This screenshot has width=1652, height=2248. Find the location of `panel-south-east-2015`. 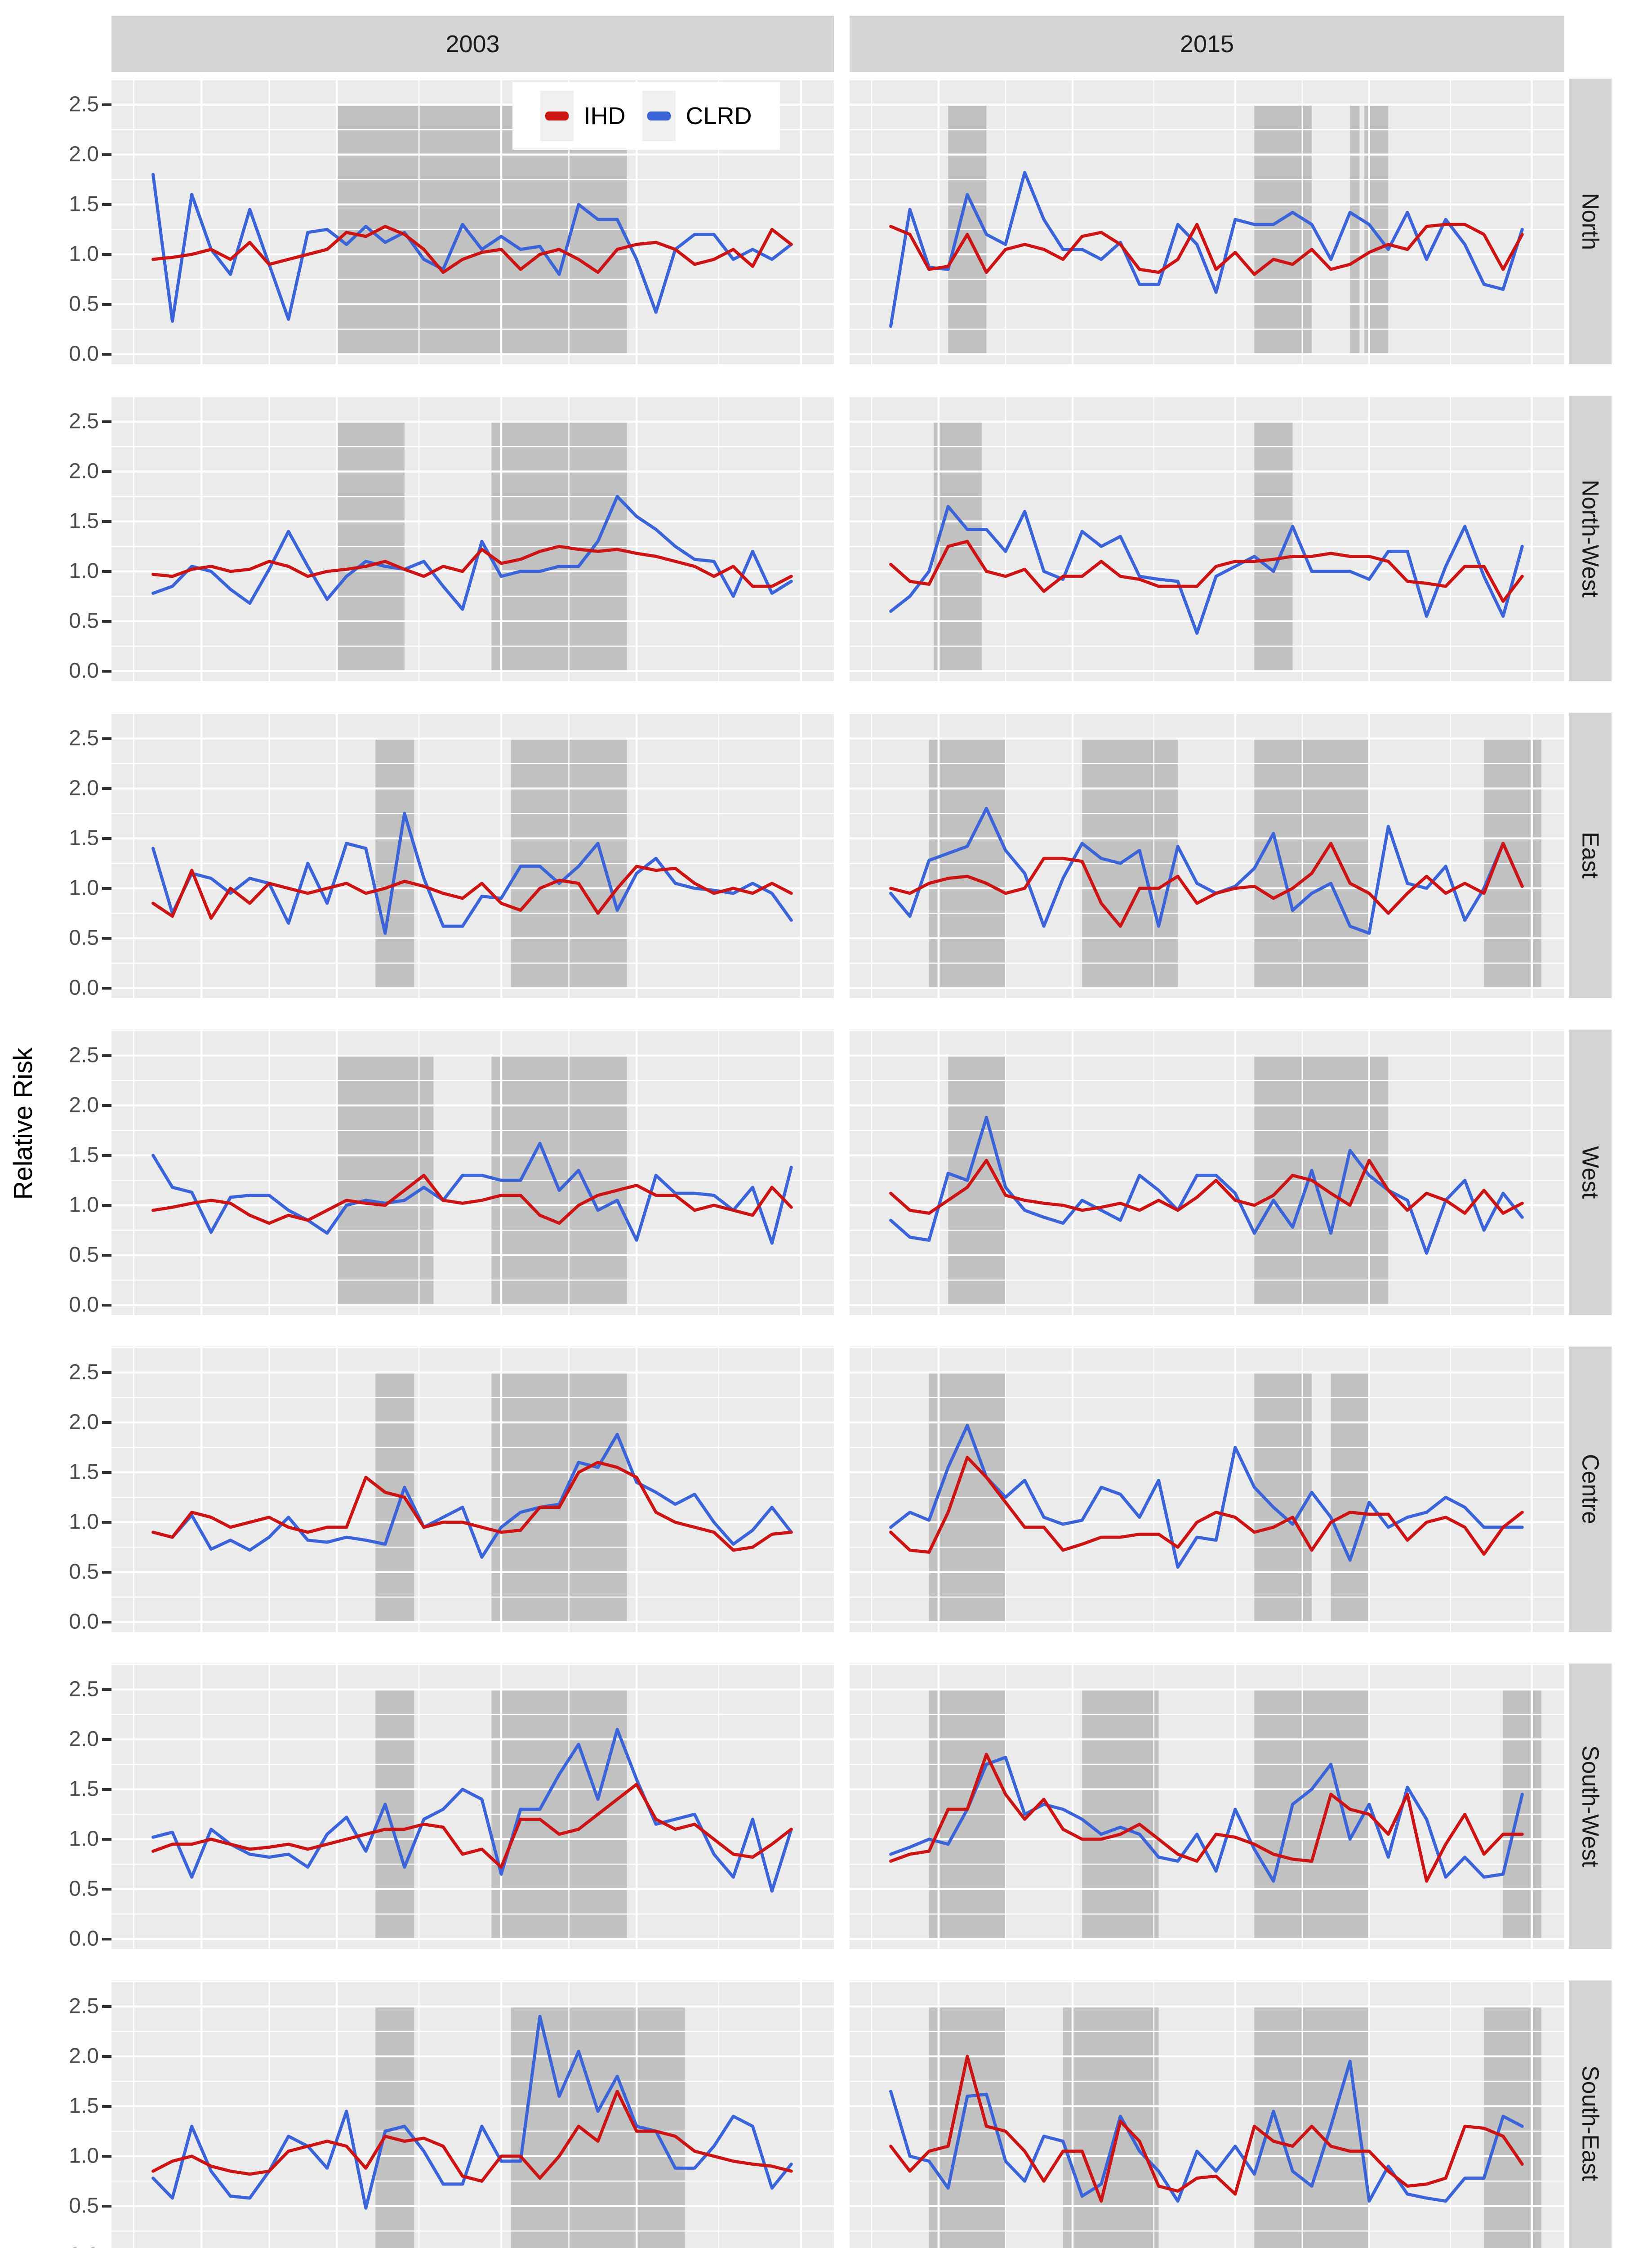

panel-south-east-2015 is located at coordinates (1207, 2114).